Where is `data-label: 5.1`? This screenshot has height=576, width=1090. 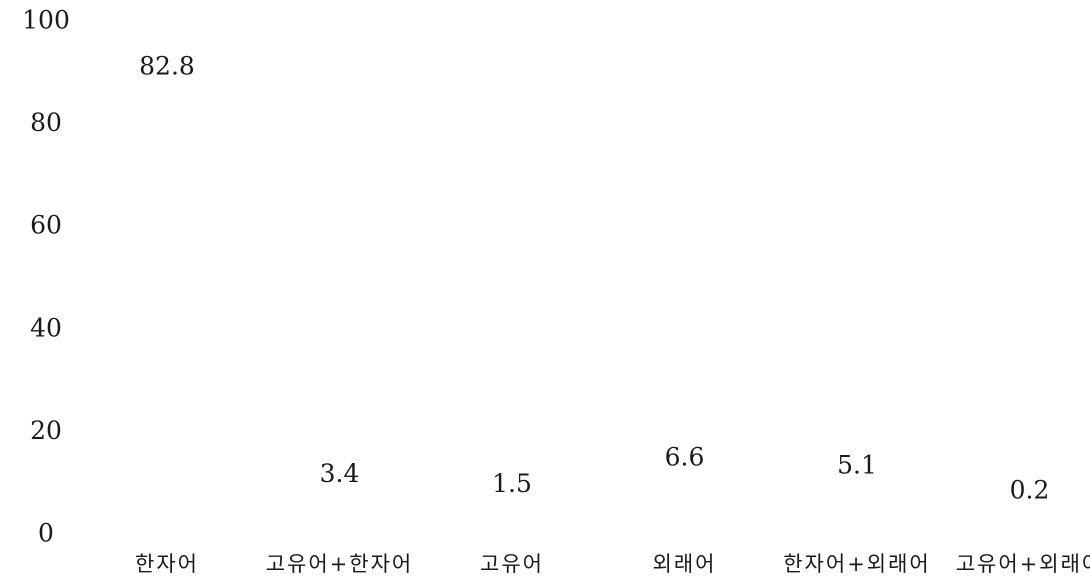
data-label: 5.1 is located at coordinates (857, 464).